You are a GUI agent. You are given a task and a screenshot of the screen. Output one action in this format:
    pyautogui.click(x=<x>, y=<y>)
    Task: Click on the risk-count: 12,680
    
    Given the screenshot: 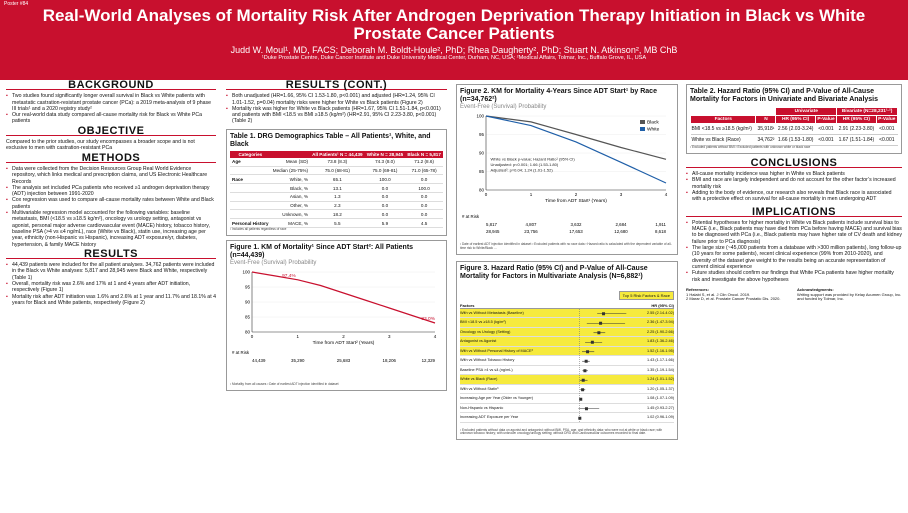 What is the action you would take?
    pyautogui.click(x=621, y=231)
    